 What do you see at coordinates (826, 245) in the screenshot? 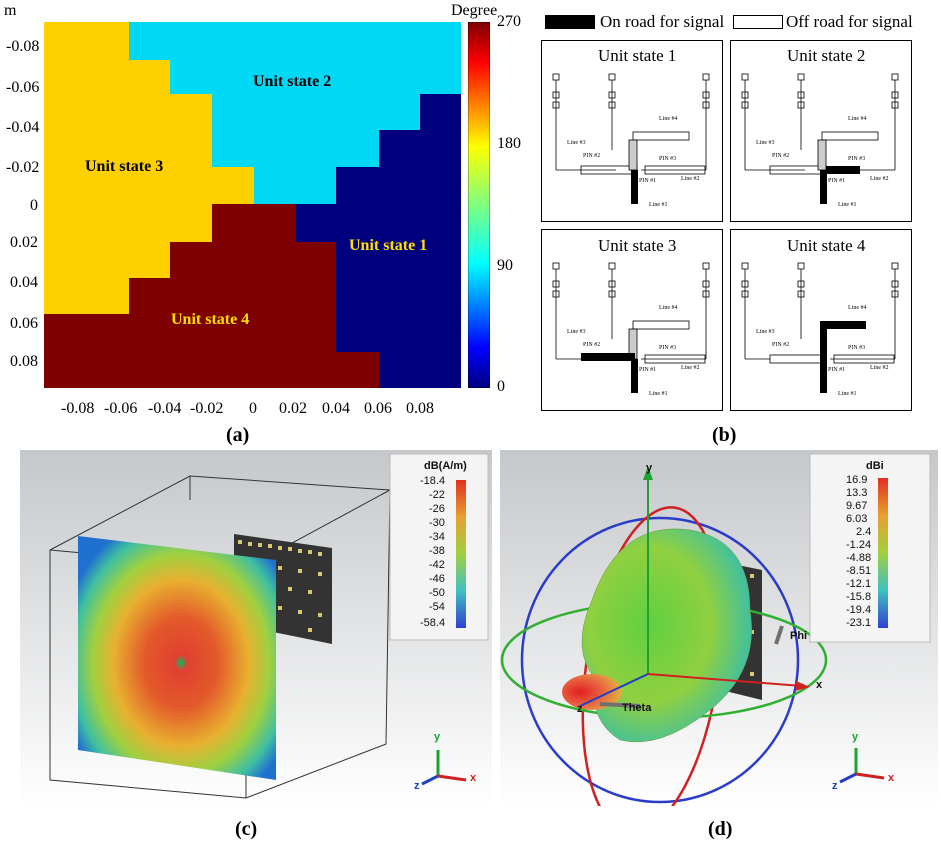
I see `unit-state-title: Unit state 4` at bounding box center [826, 245].